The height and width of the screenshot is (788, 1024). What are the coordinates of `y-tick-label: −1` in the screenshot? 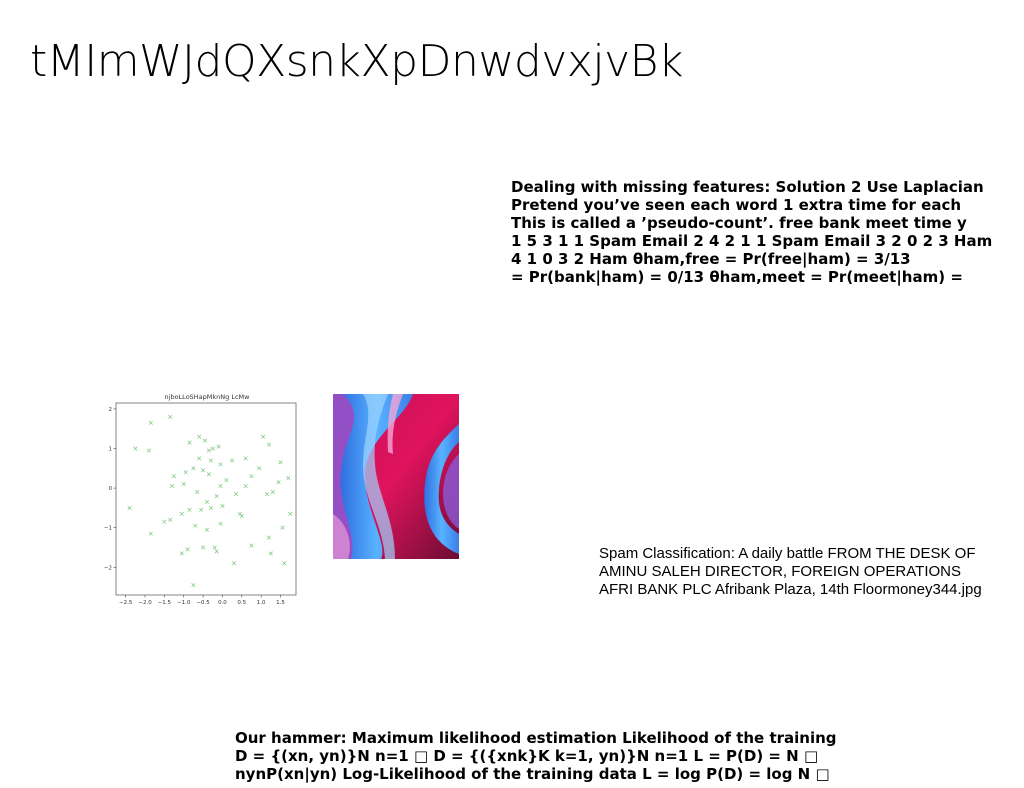 It's located at (108, 529).